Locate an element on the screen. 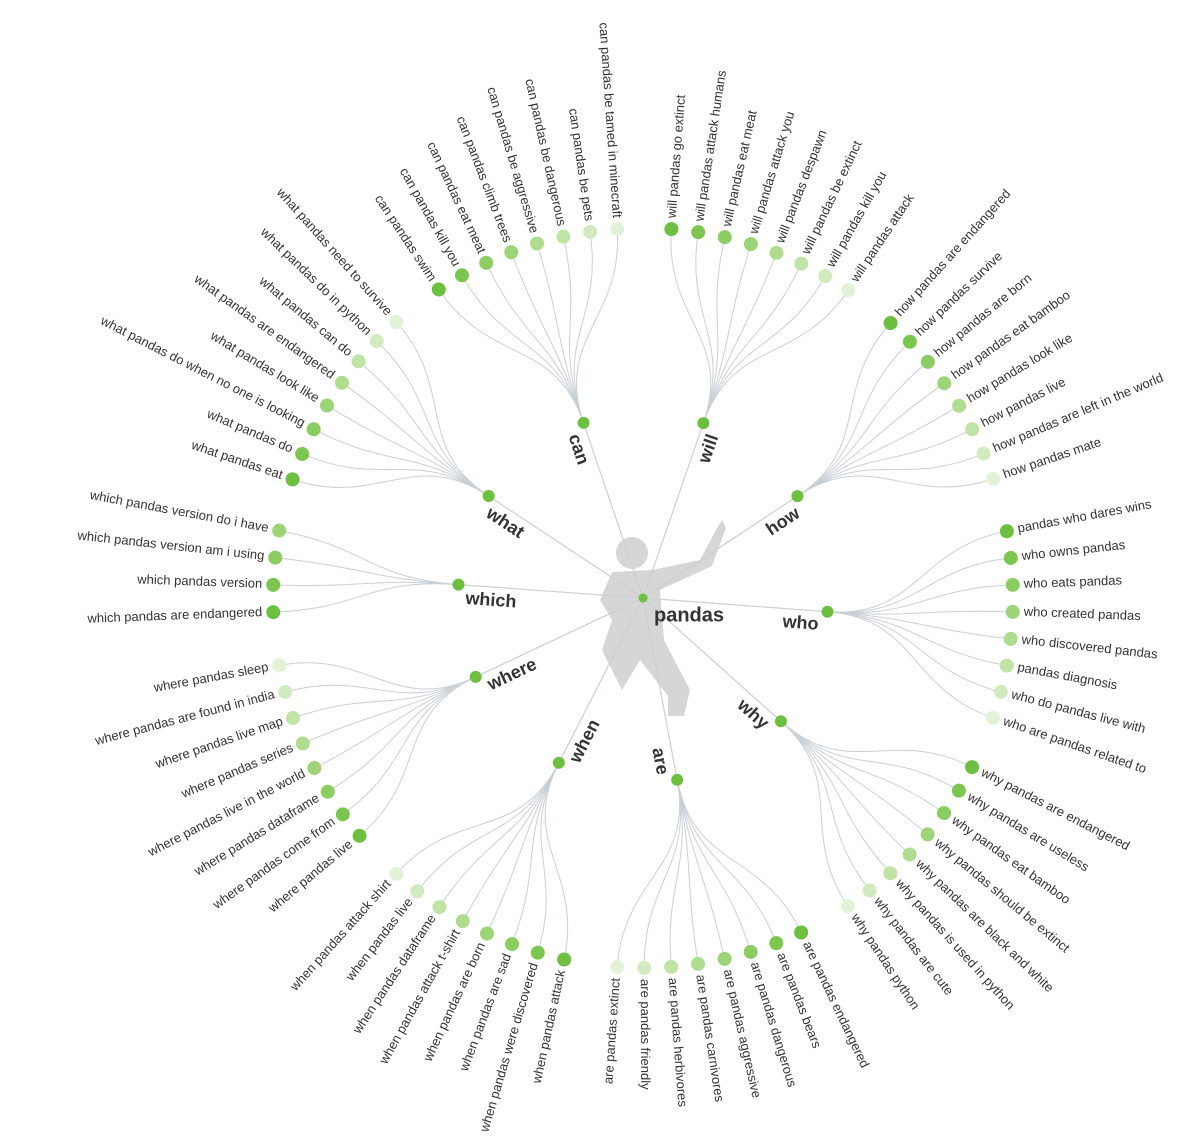 The height and width of the screenshot is (1141, 1200). leaf-label: how pandas look like is located at coordinates (1019, 368).